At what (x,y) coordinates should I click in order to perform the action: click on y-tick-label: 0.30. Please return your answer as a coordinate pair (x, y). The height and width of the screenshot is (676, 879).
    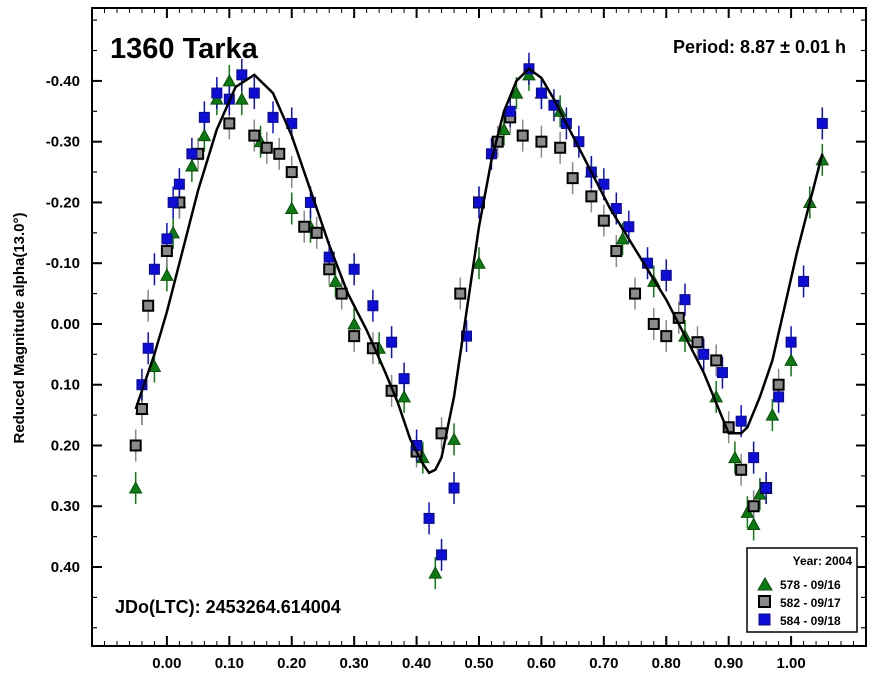
    Looking at the image, I should click on (65, 506).